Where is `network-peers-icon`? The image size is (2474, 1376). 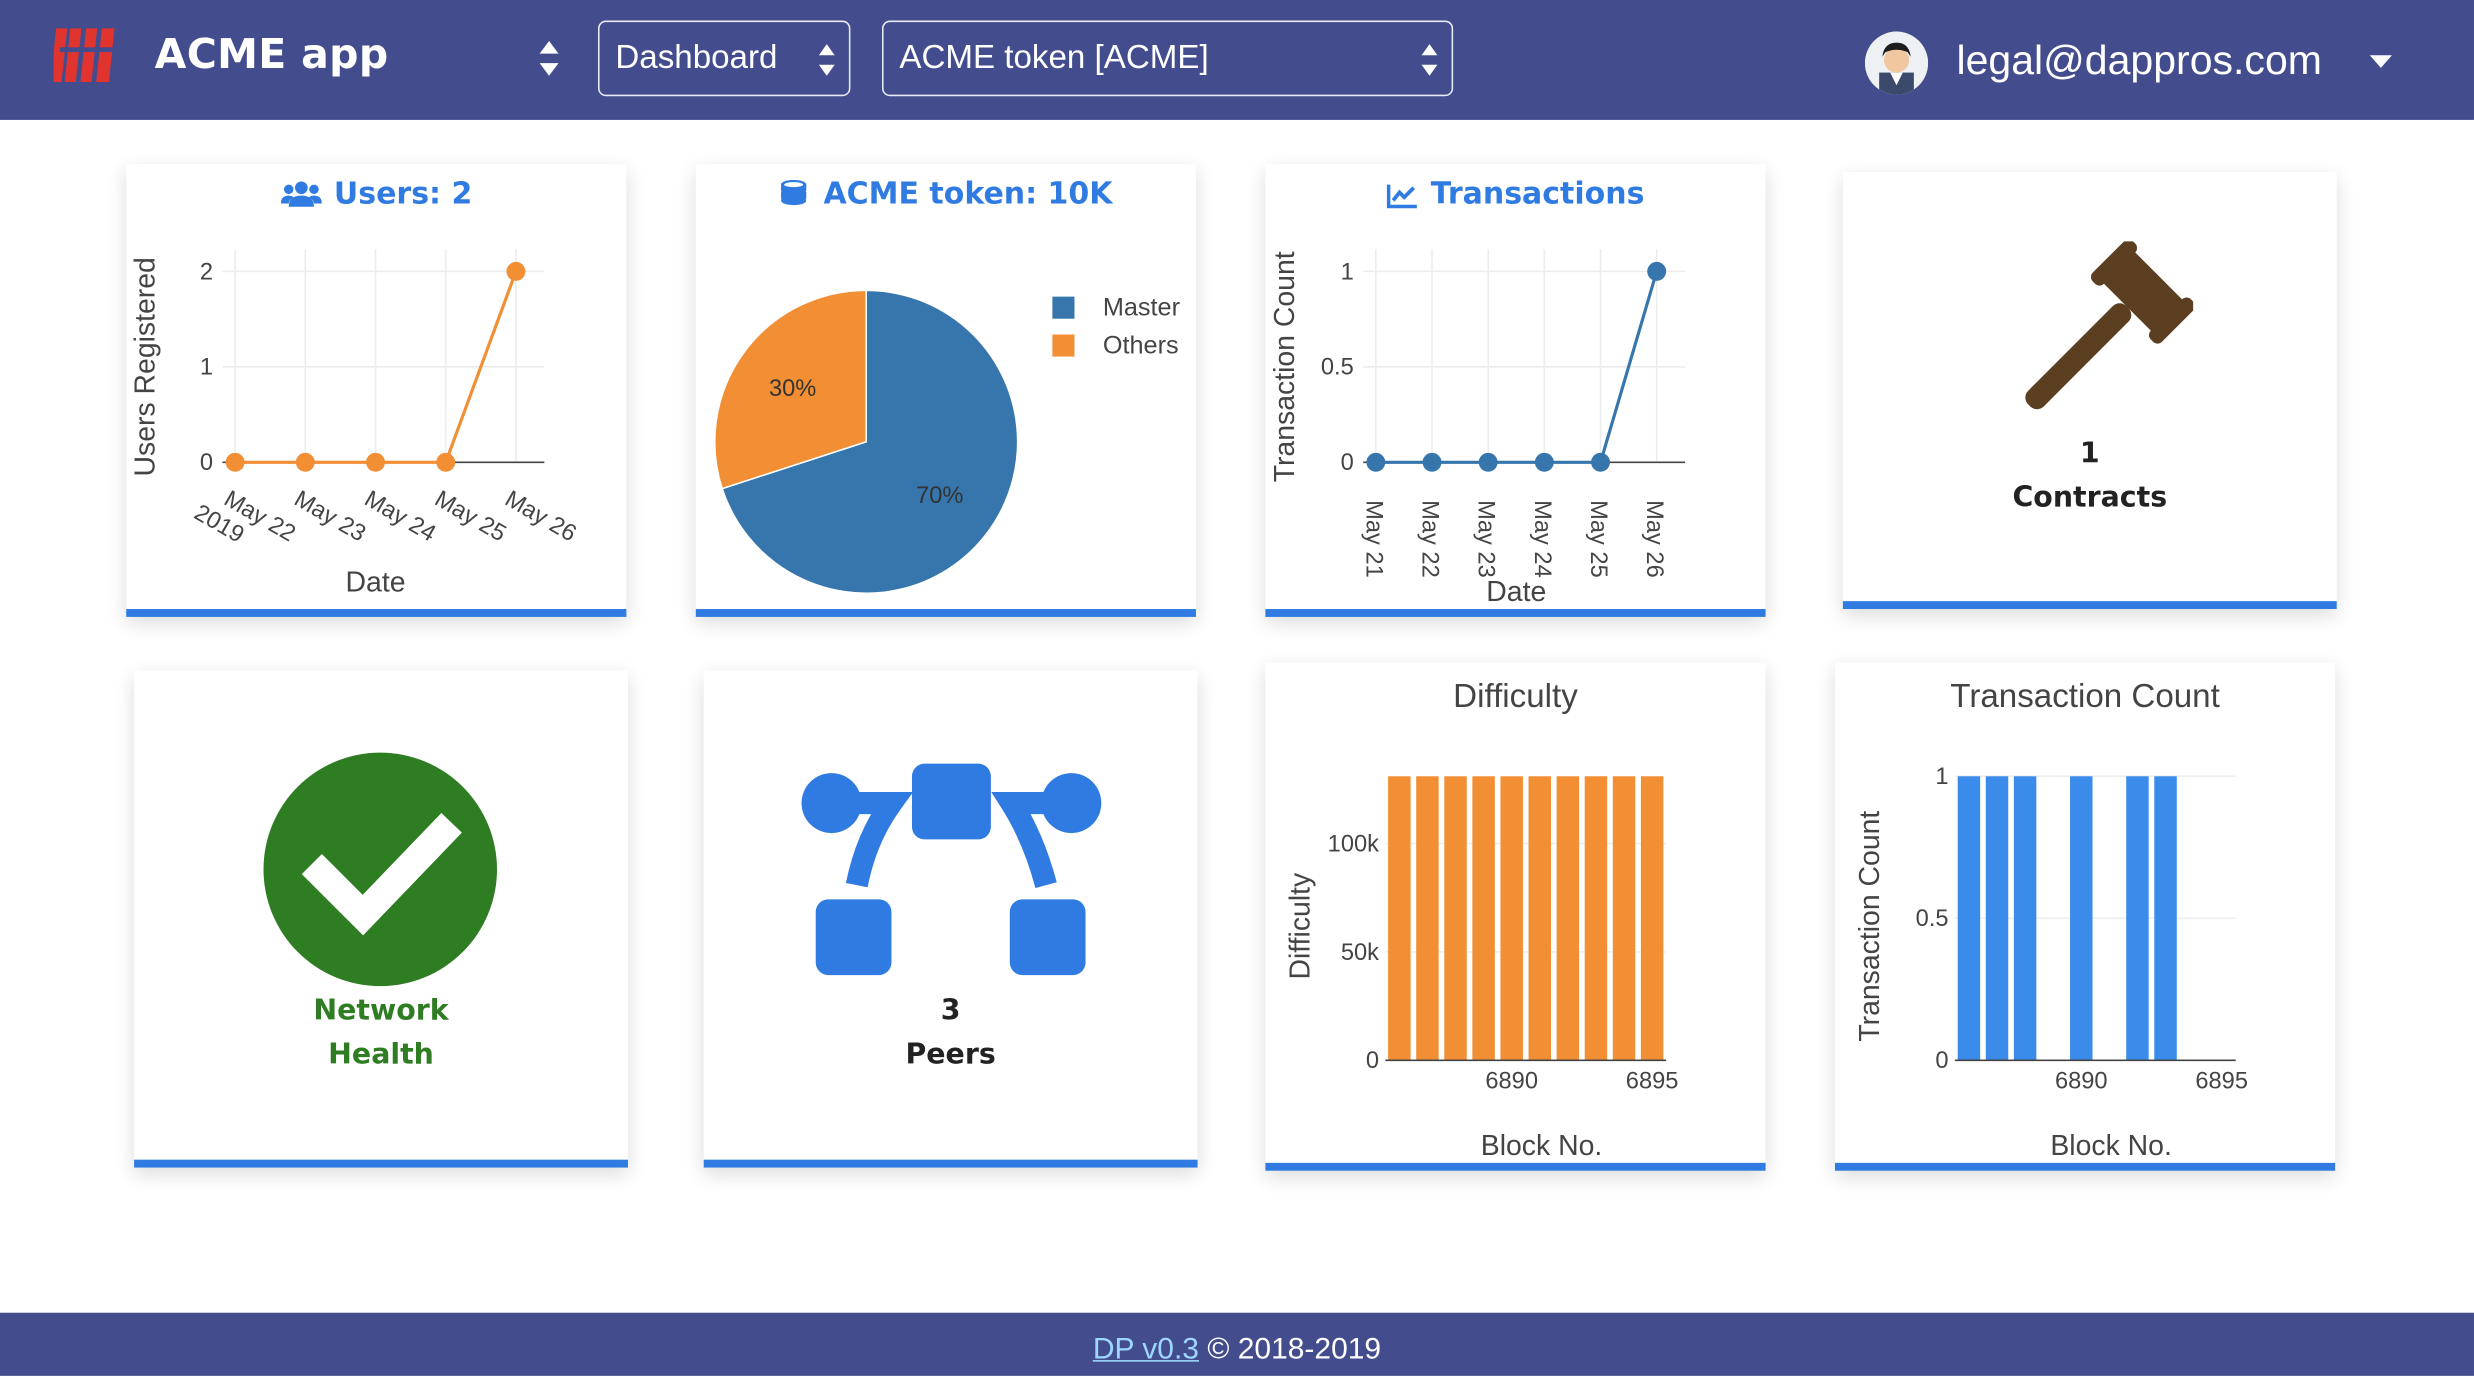 network-peers-icon is located at coordinates (951, 869).